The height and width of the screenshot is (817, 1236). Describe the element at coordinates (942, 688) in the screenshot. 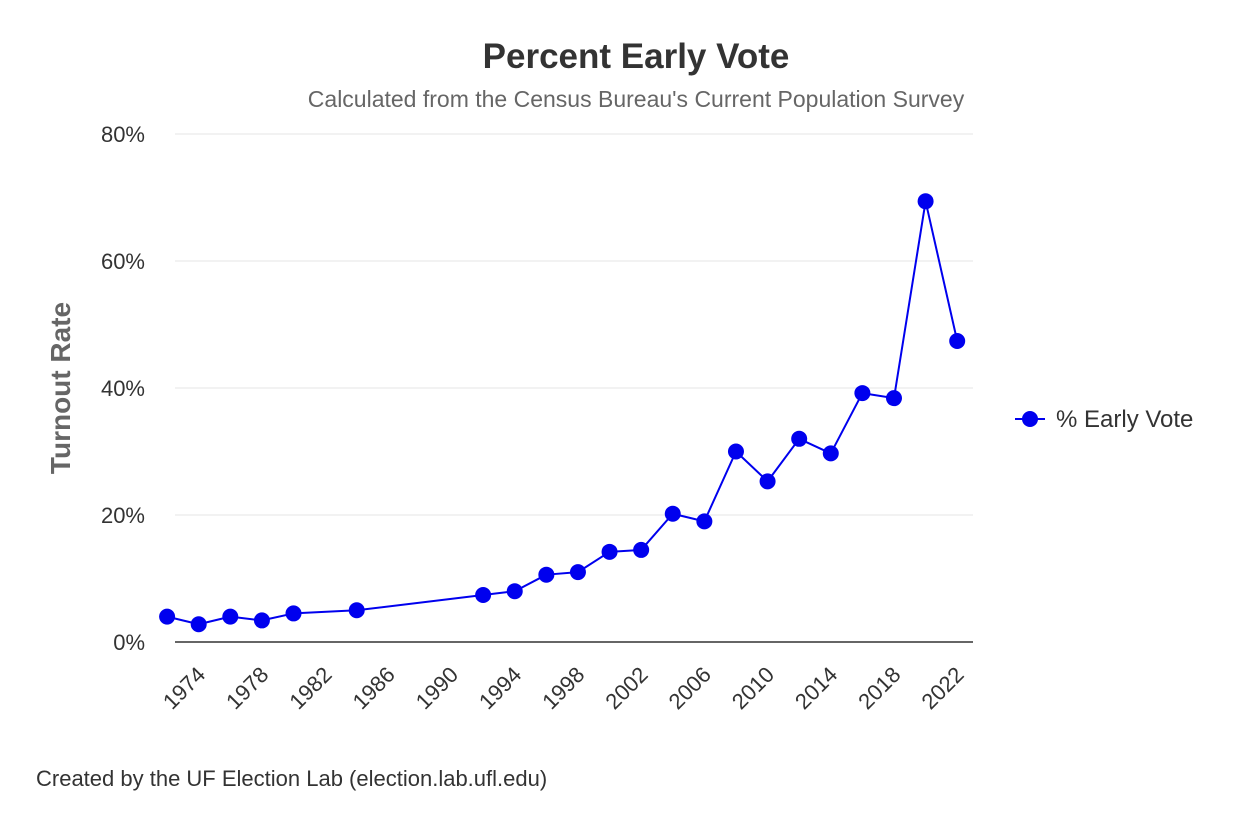

I see `x-tick-label: 2022` at that location.